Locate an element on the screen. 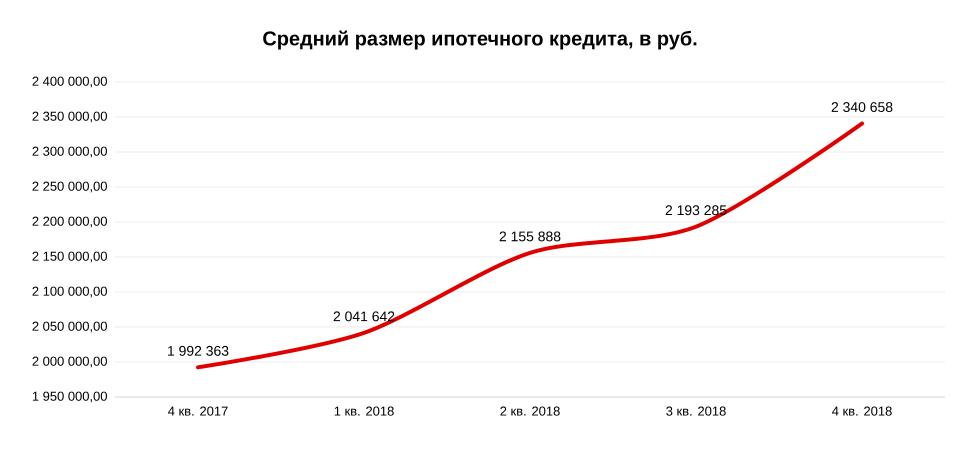 This screenshot has height=450, width=960. data-label: 2 340 658 is located at coordinates (862, 107).